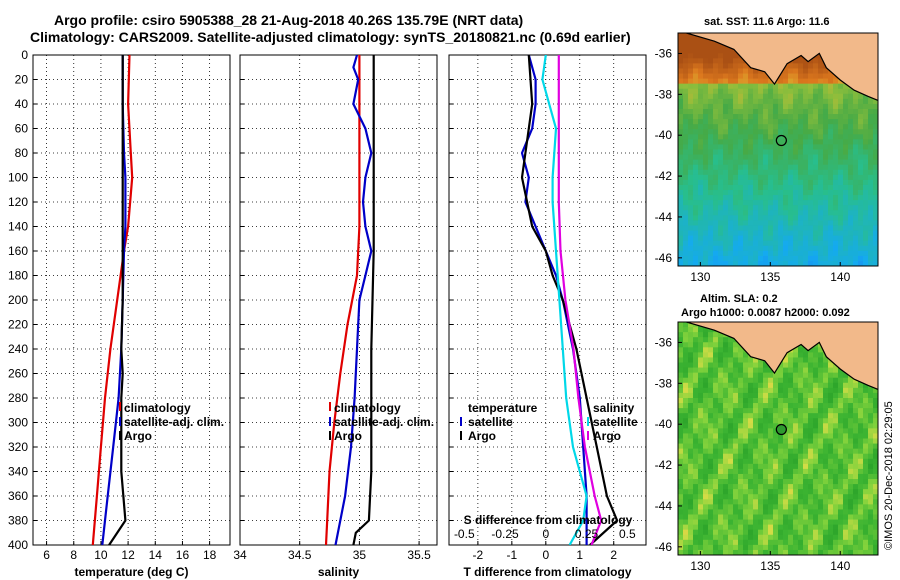 The height and width of the screenshot is (580, 900). What do you see at coordinates (767, 158) in the screenshot?
I see `sst-map: 130 135 140-36-38-40-42-44-46` at bounding box center [767, 158].